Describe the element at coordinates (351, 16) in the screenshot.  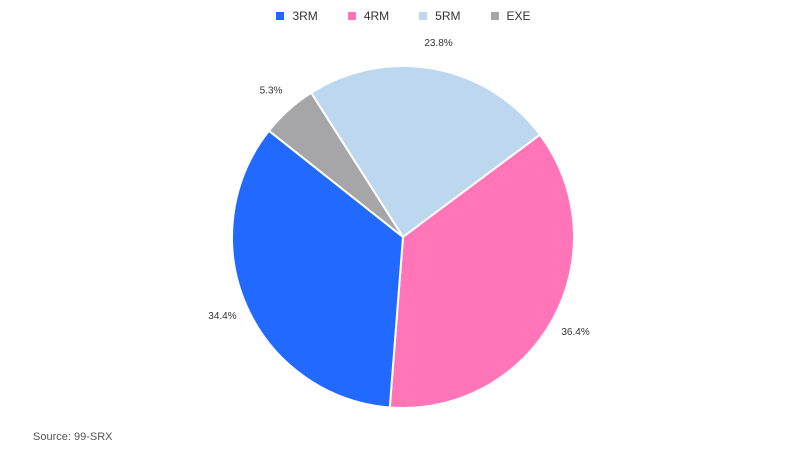
I see `legend-swatch-4rm` at that location.